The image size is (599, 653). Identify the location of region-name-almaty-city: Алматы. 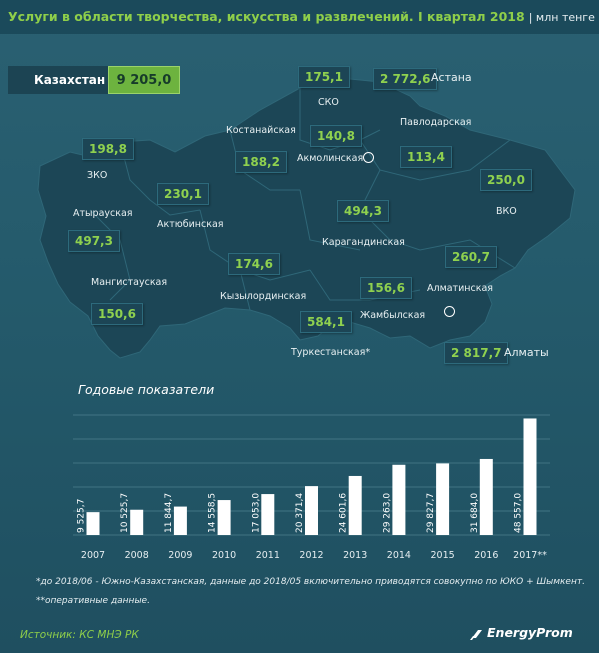
(526, 352).